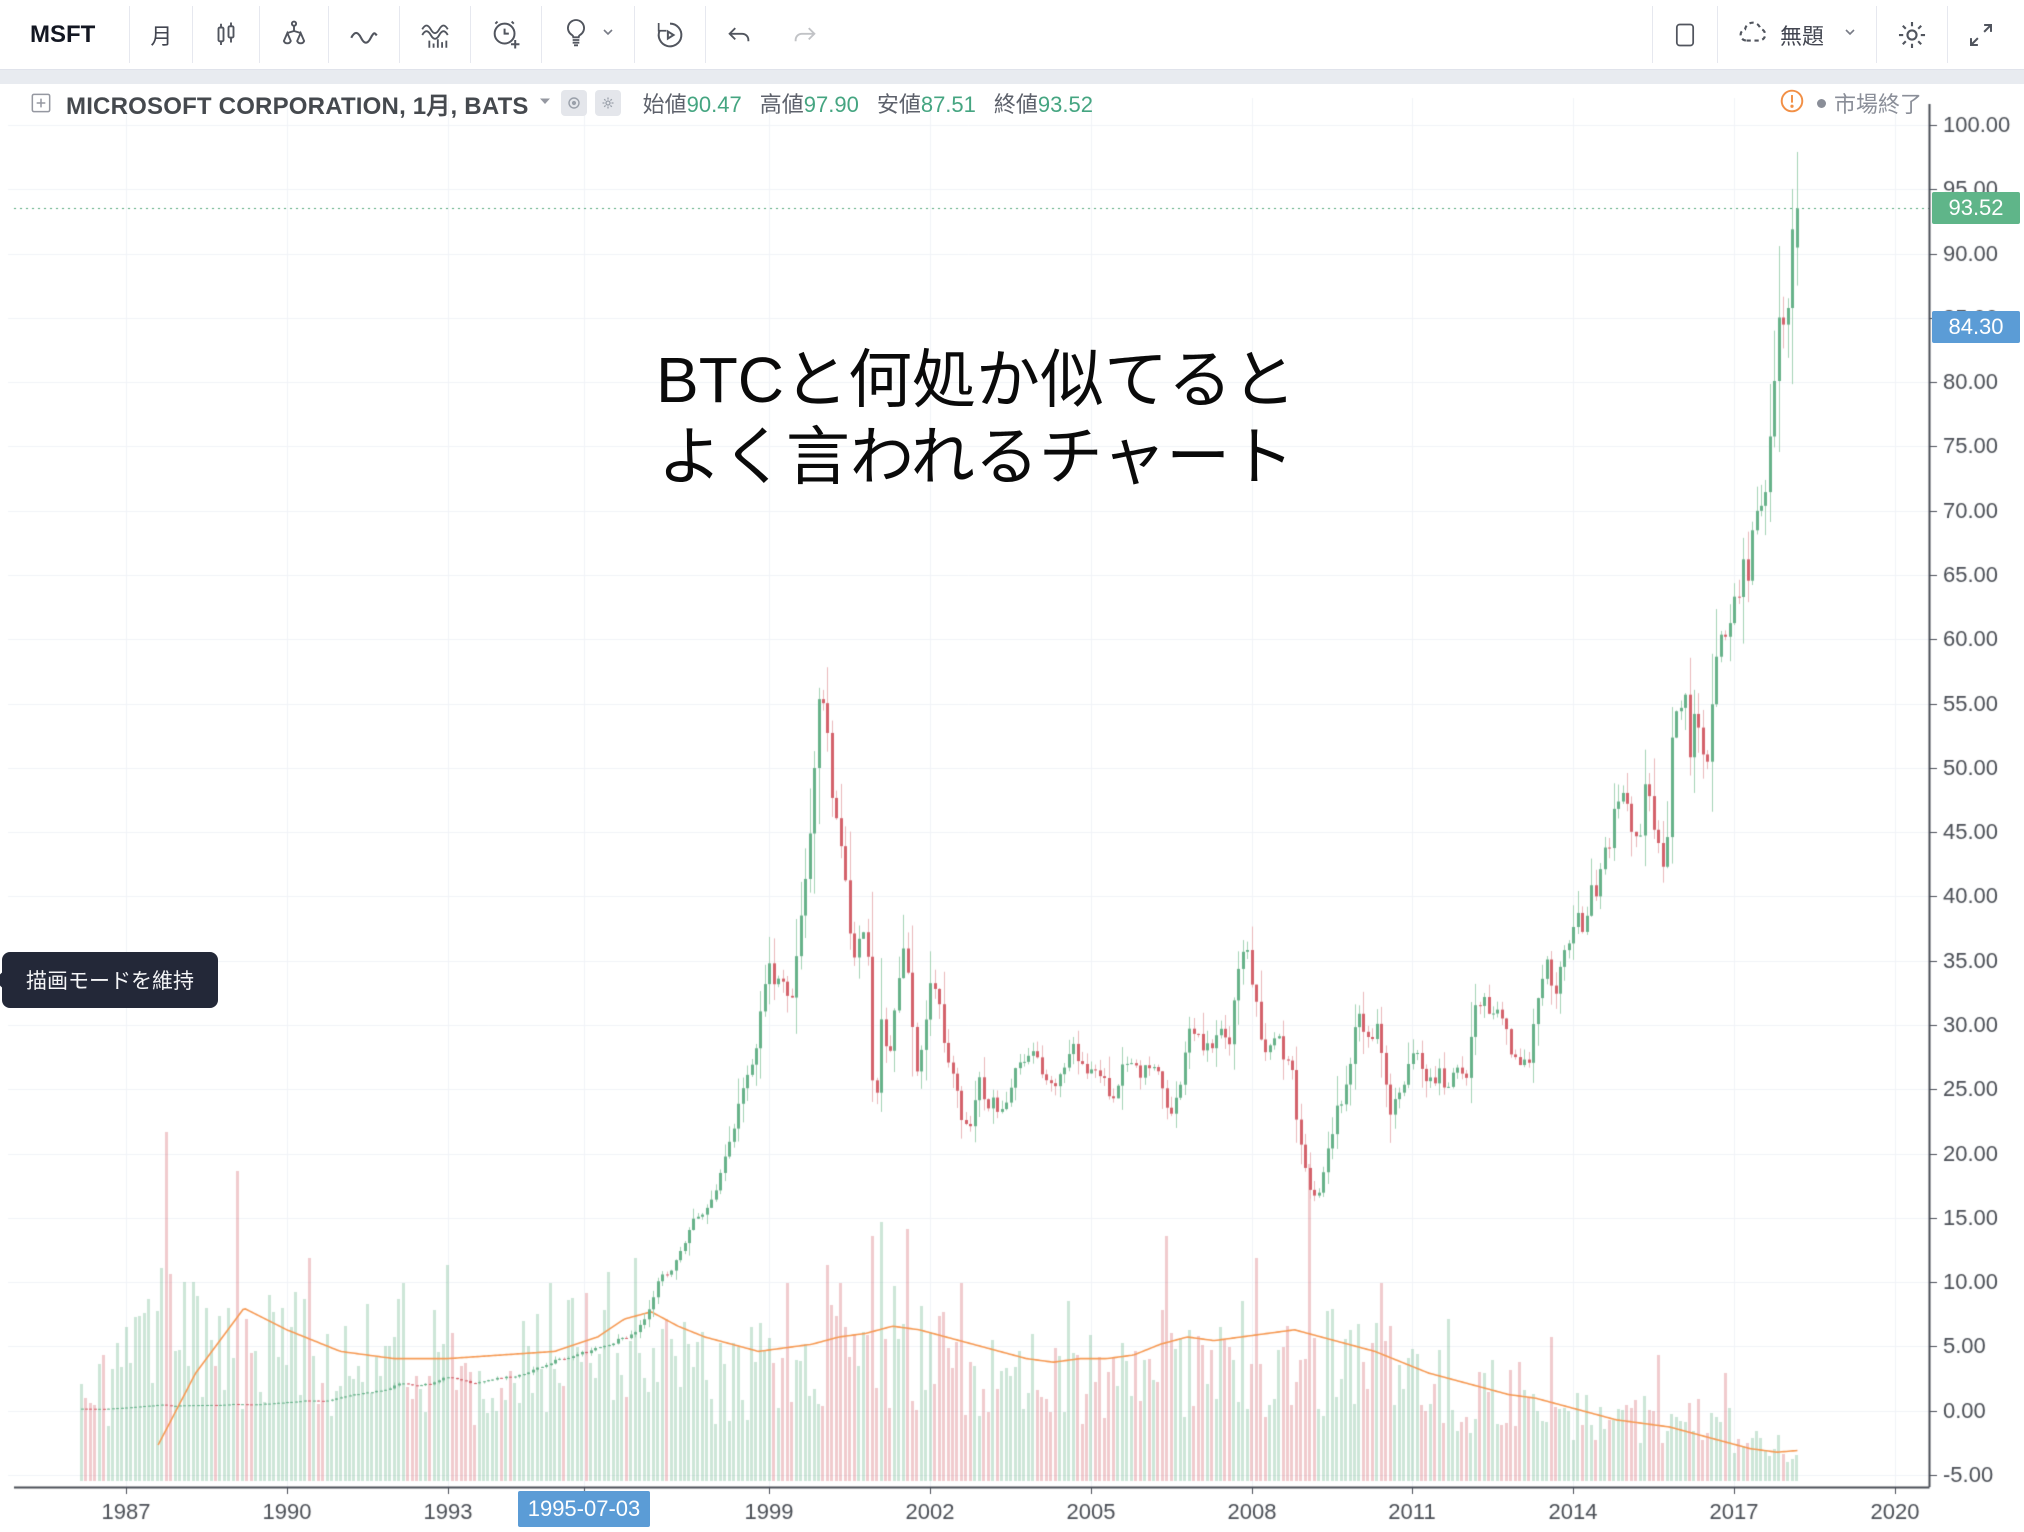  I want to click on toolbar-chart-gap, so click(1012, 77).